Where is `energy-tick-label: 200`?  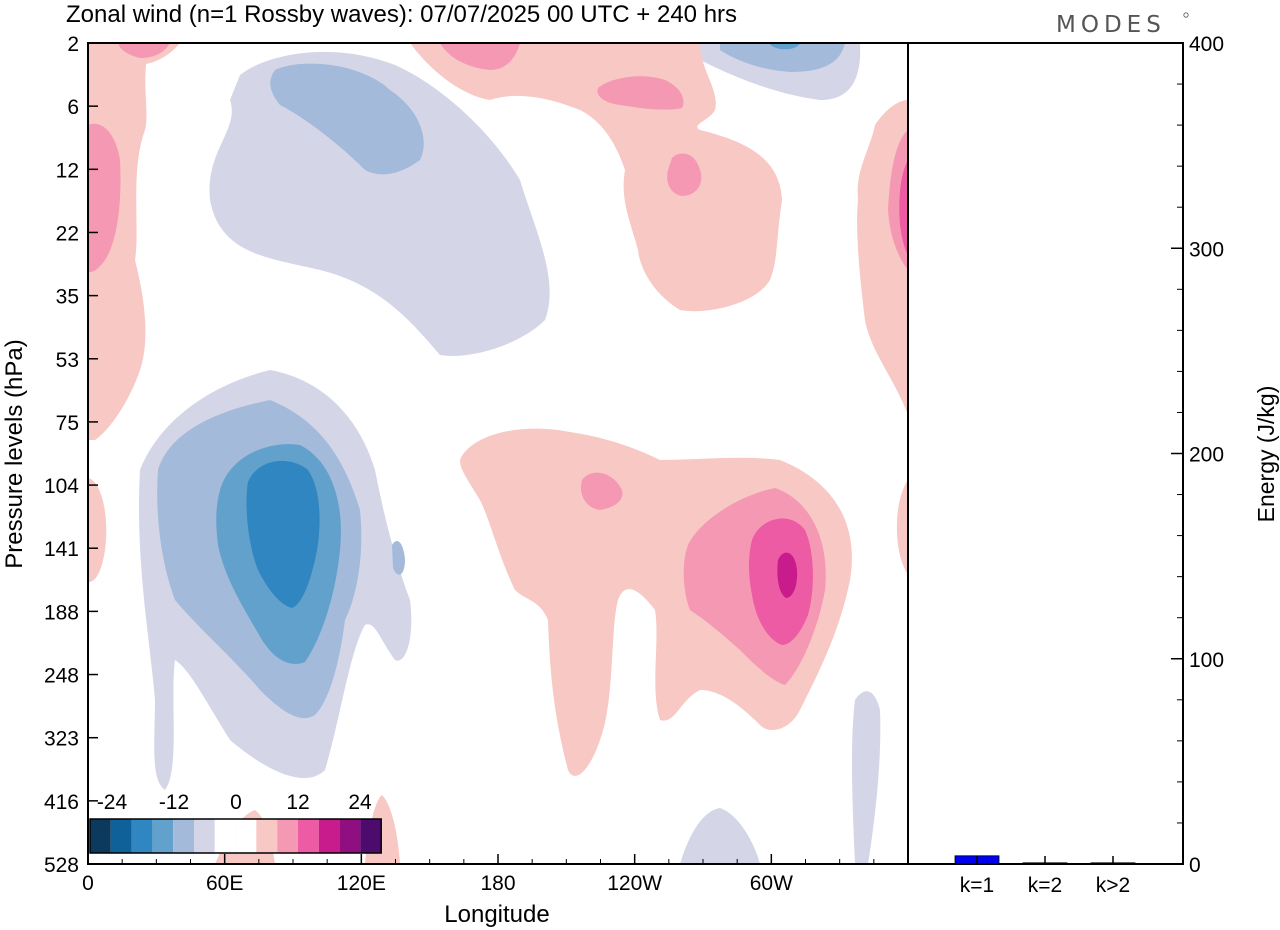 energy-tick-label: 200 is located at coordinates (1206, 455).